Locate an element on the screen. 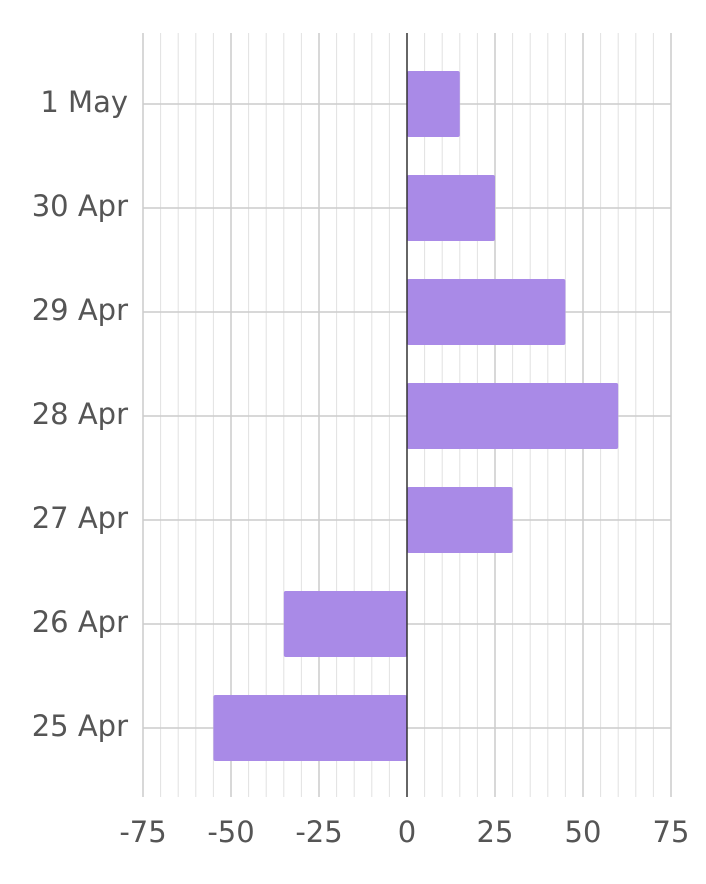 Image resolution: width=706 pixels, height=884 pixels. bar-27-apr is located at coordinates (460, 520).